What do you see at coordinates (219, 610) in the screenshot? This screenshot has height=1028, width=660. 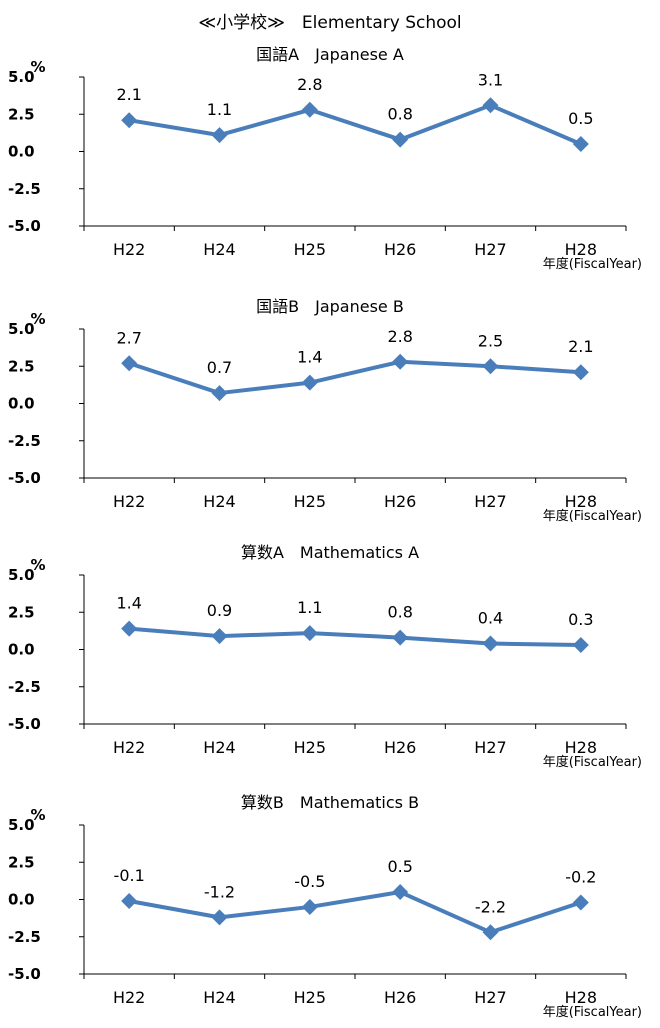 I see `data-label: 0.9` at bounding box center [219, 610].